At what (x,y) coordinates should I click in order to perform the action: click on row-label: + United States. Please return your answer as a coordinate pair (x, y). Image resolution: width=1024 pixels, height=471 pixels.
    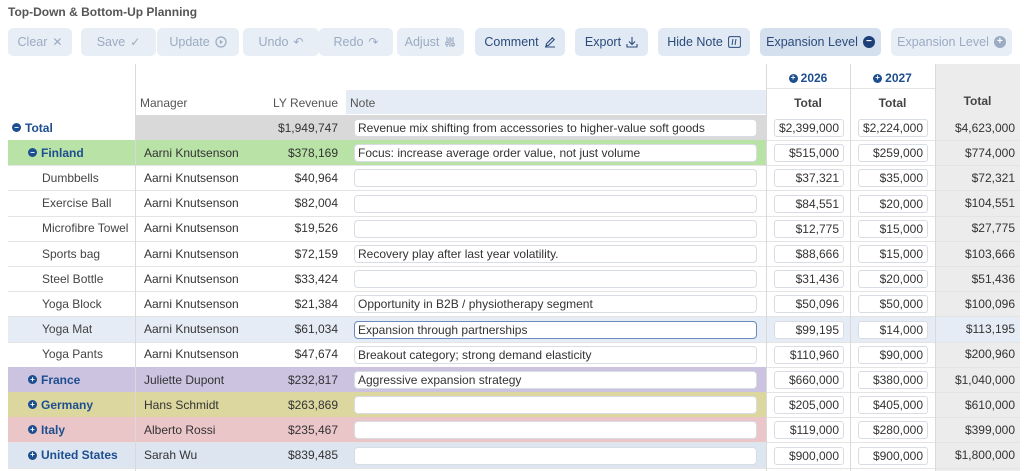
    Looking at the image, I should click on (73, 455).